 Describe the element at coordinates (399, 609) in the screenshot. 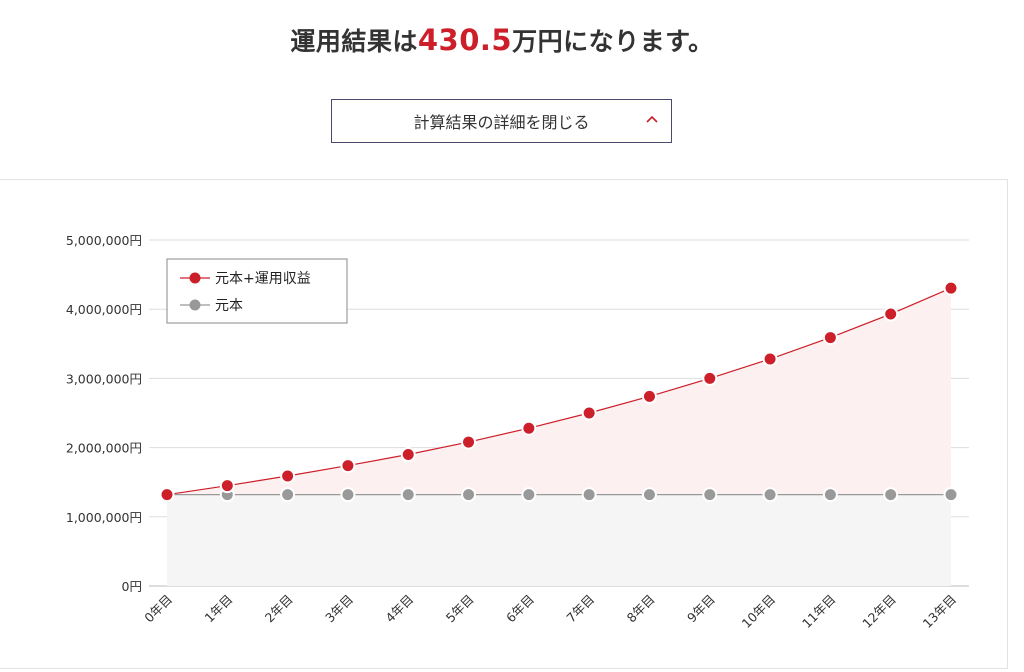

I see `x-tick-label: 4年目` at that location.